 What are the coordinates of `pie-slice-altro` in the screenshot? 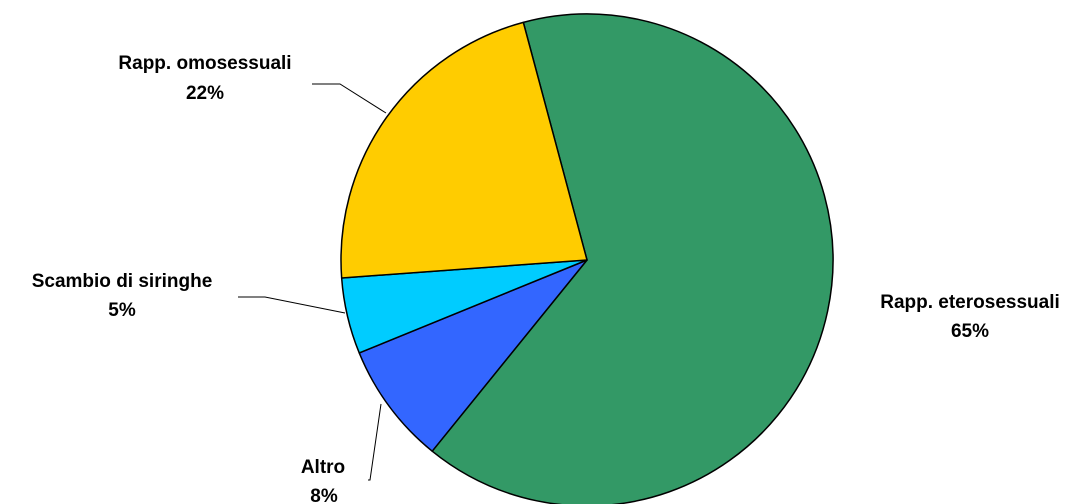 It's located at (473, 355).